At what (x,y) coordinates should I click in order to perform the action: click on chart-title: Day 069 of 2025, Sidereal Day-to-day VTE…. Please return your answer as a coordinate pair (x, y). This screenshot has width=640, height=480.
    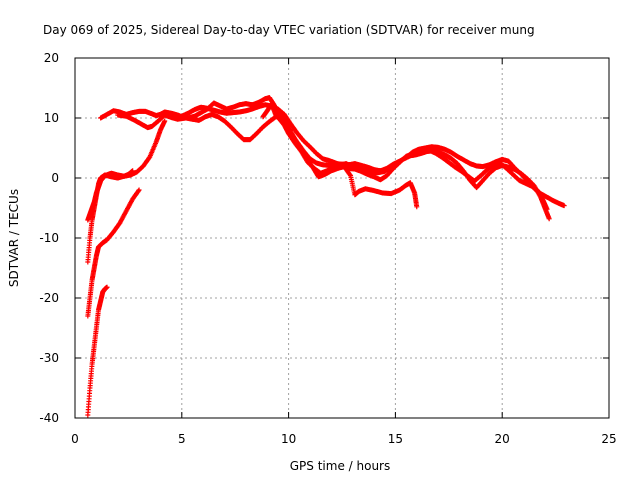
    Looking at the image, I should click on (289, 30).